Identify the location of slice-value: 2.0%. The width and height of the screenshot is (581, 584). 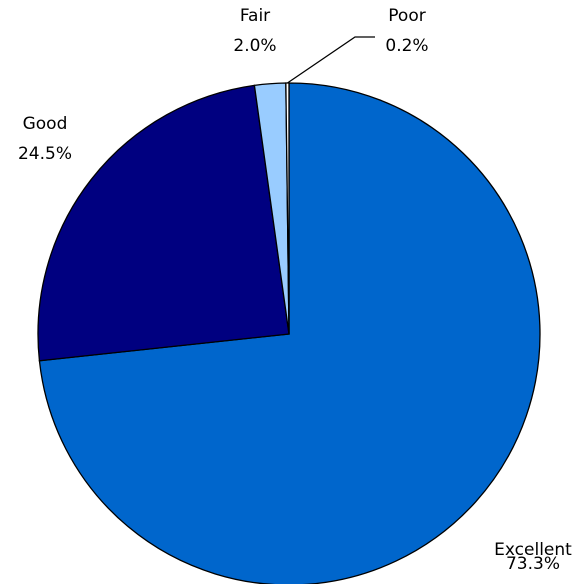
(254, 46).